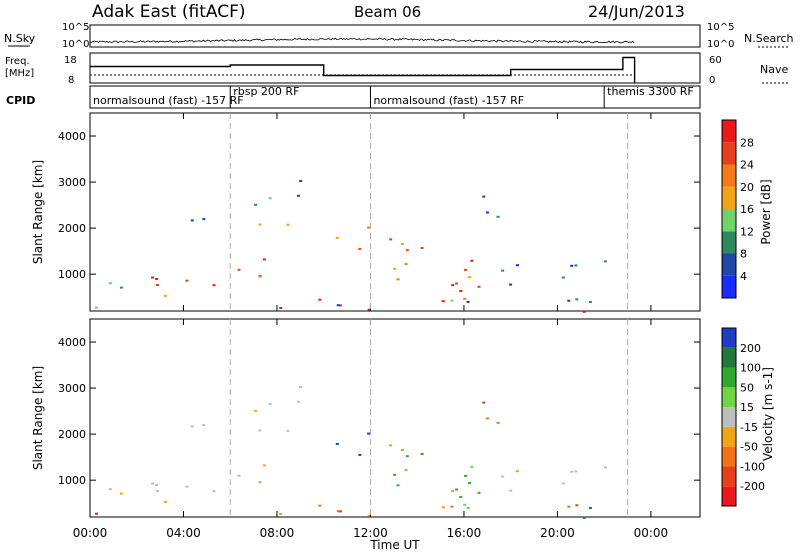 This screenshot has width=800, height=554. What do you see at coordinates (769, 38) in the screenshot?
I see `nsearch-label: N.Search` at bounding box center [769, 38].